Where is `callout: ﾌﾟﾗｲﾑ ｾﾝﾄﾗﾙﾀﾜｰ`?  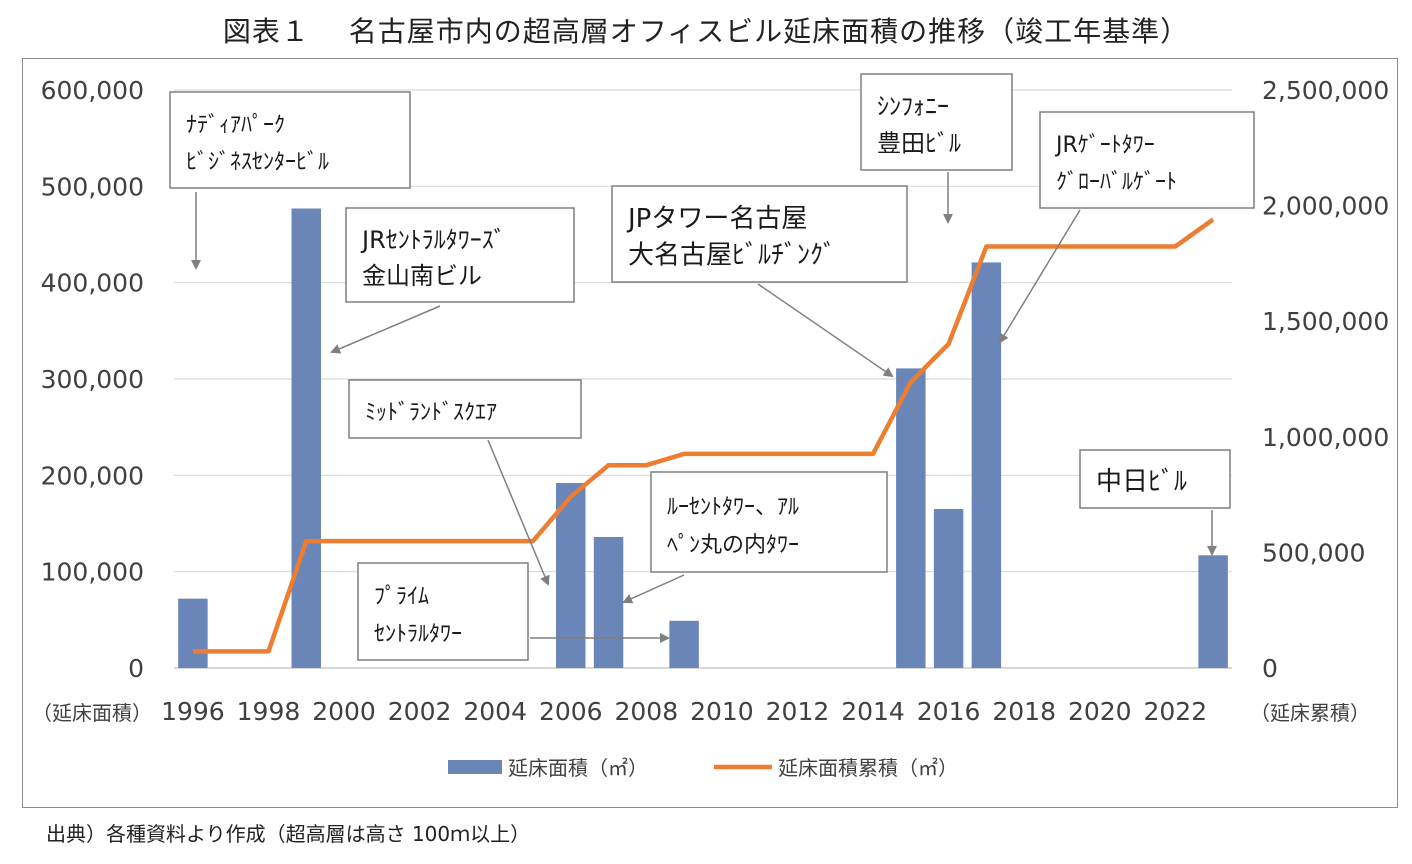 callout: ﾌﾟﾗｲﾑ ｾﾝﾄﾗﾙﾀﾜｰ is located at coordinates (513, 611).